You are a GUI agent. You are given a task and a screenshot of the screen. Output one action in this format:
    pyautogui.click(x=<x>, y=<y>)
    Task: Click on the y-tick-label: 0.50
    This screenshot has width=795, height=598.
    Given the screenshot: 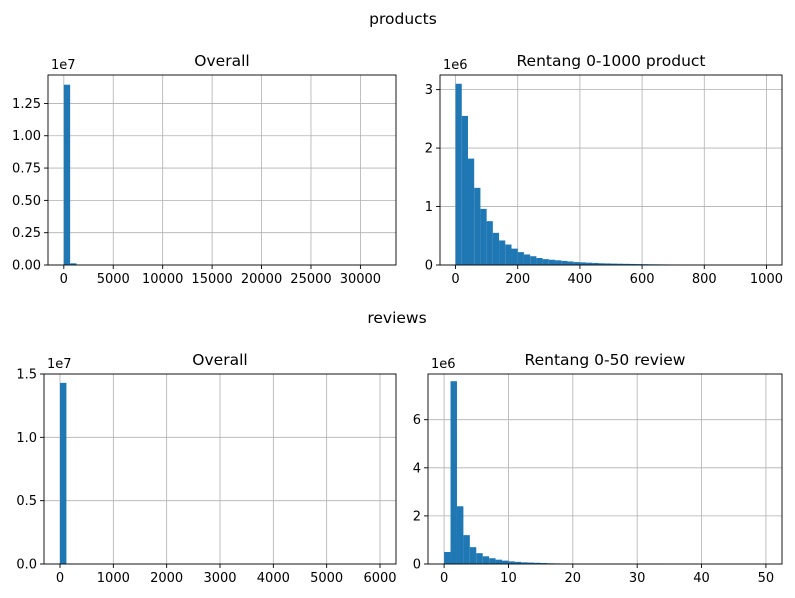 What is the action you would take?
    pyautogui.click(x=26, y=201)
    